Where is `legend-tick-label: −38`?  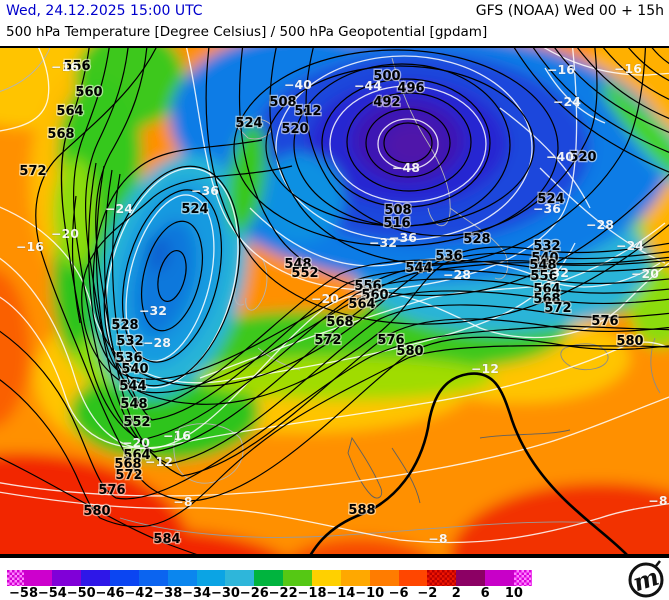 legend-tick-label: −38 is located at coordinates (168, 593).